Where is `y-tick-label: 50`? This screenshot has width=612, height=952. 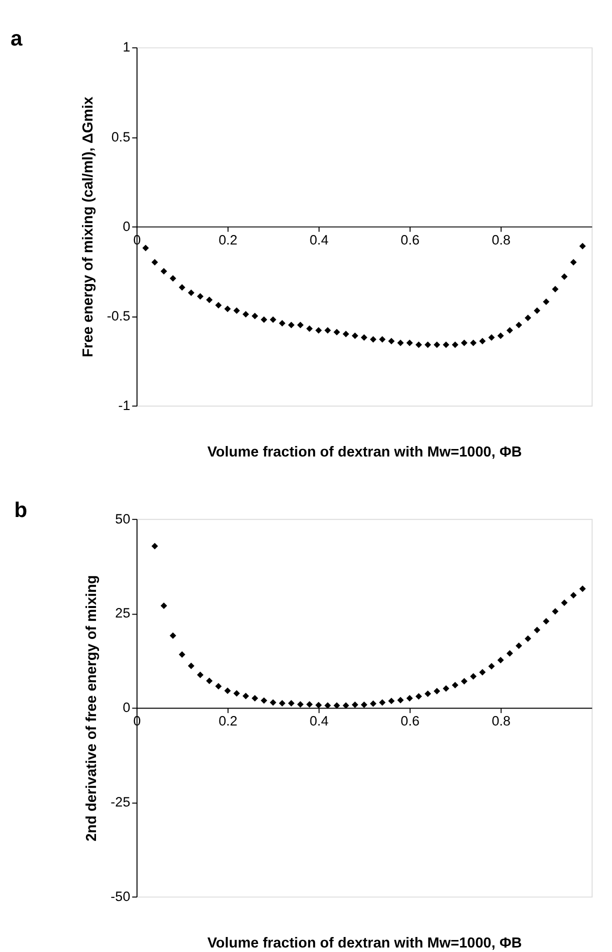
y-tick-label: 50 is located at coordinates (122, 518).